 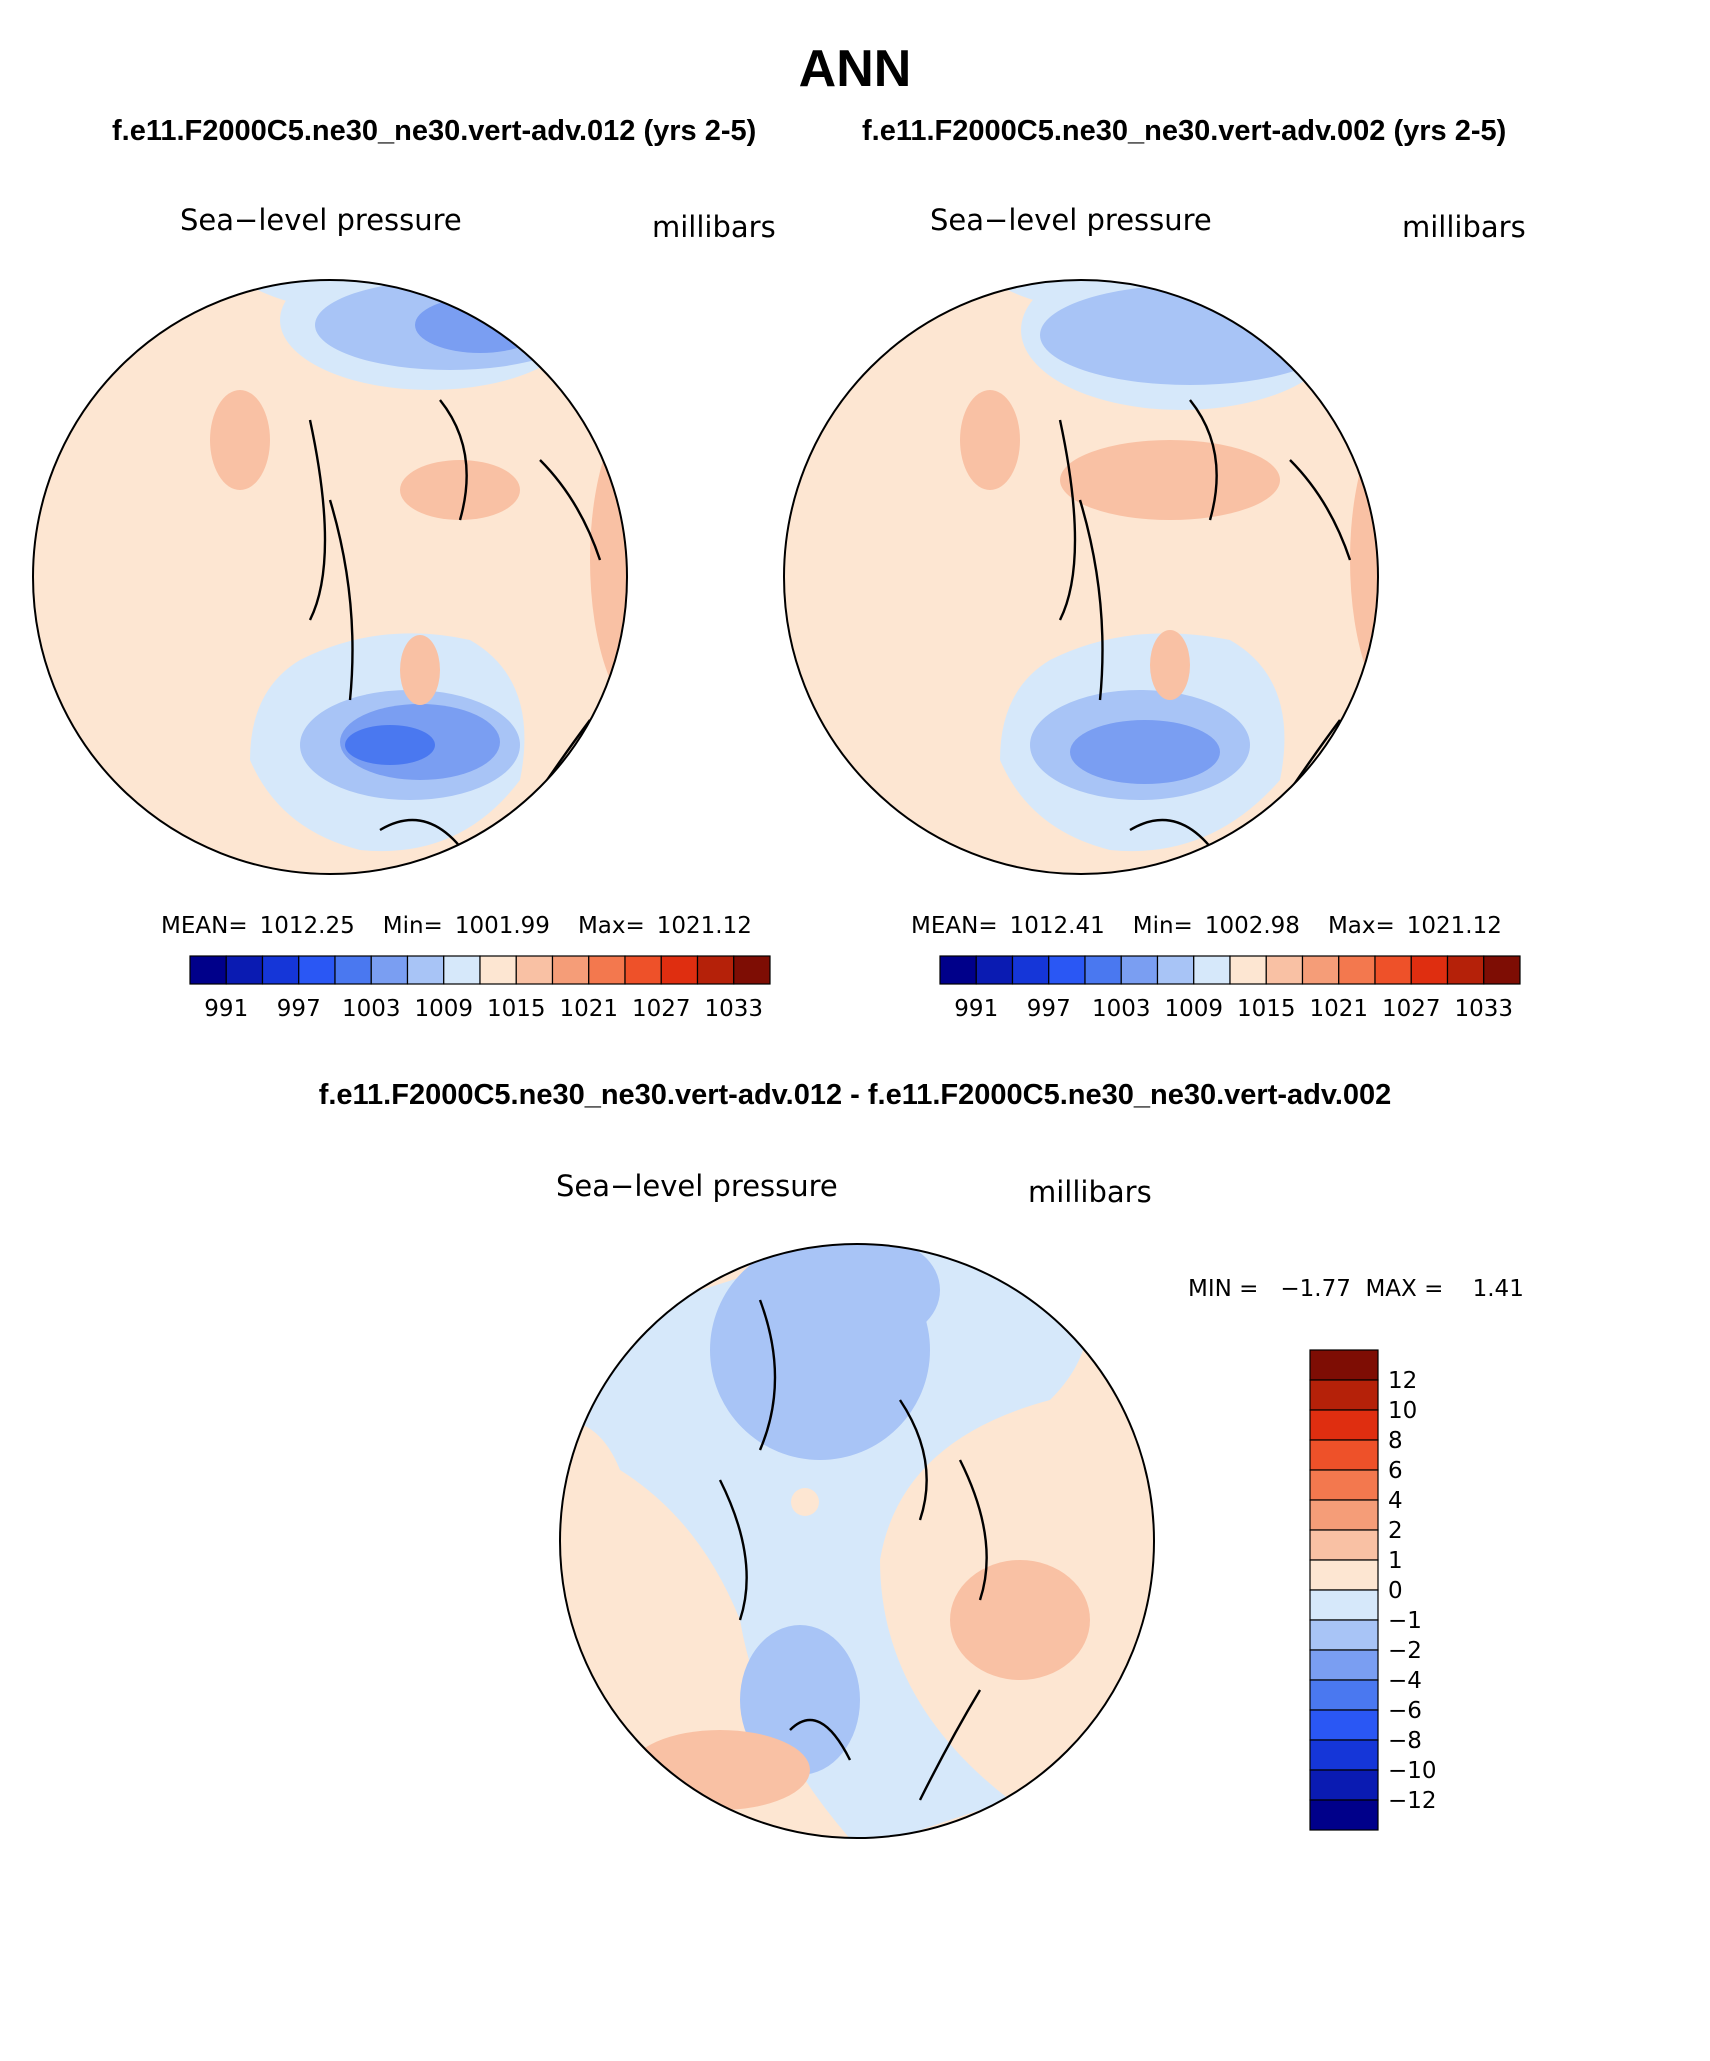 I want to click on panel-right-units: millibars, so click(x=1464, y=227).